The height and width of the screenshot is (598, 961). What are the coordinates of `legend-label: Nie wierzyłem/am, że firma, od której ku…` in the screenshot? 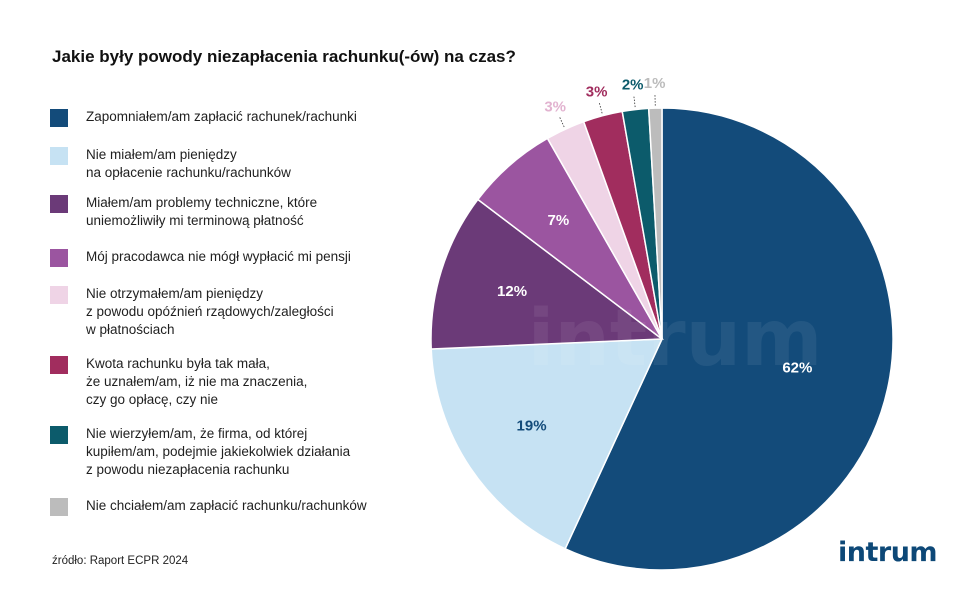 It's located at (218, 451).